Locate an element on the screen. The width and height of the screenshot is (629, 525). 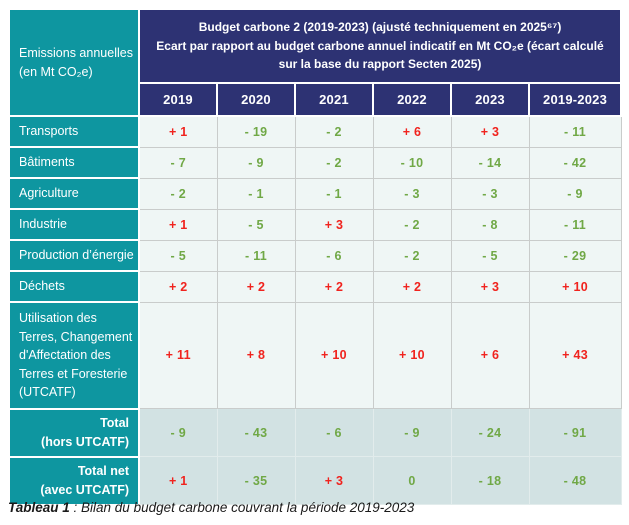
caption-label: Tableau 1 is located at coordinates (39, 507).